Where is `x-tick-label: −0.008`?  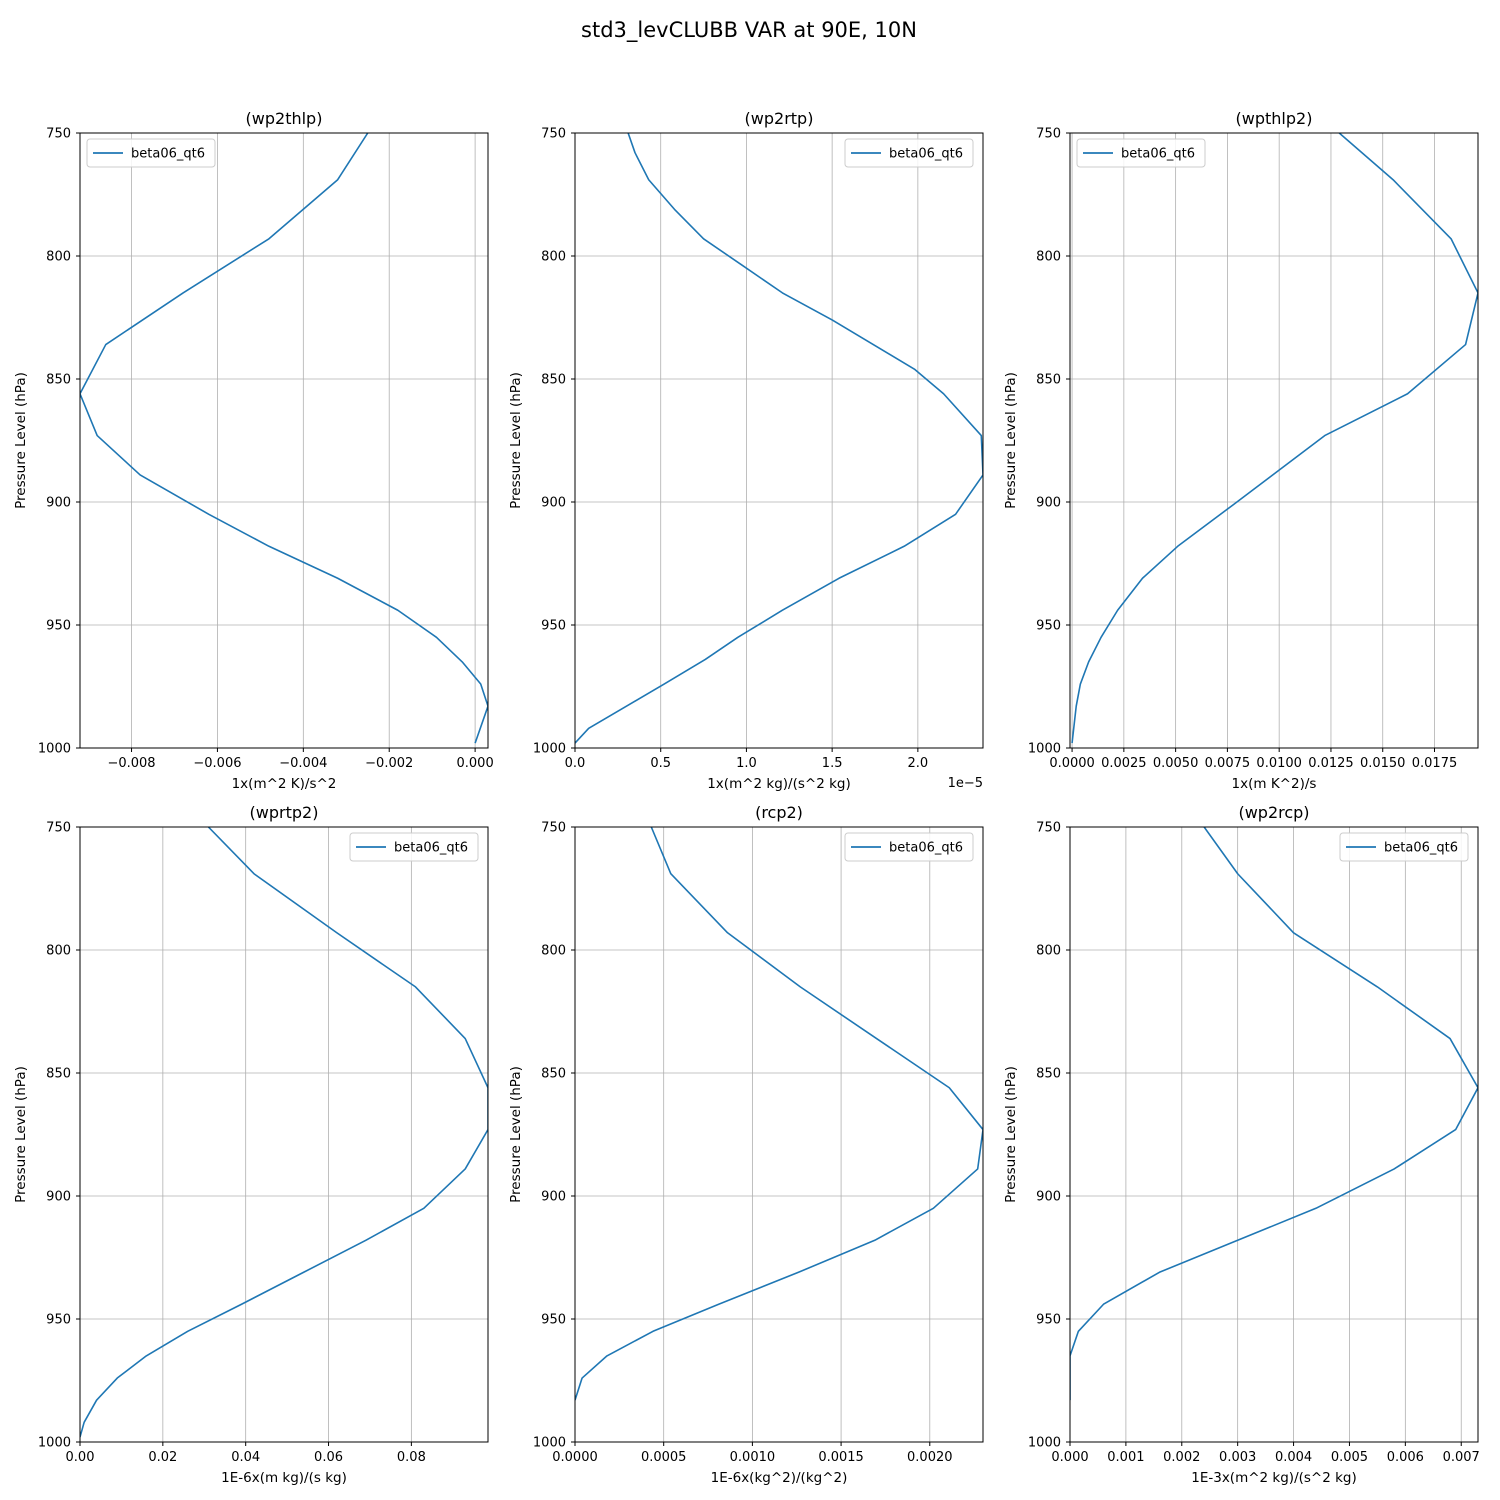
x-tick-label: −0.008 is located at coordinates (131, 763).